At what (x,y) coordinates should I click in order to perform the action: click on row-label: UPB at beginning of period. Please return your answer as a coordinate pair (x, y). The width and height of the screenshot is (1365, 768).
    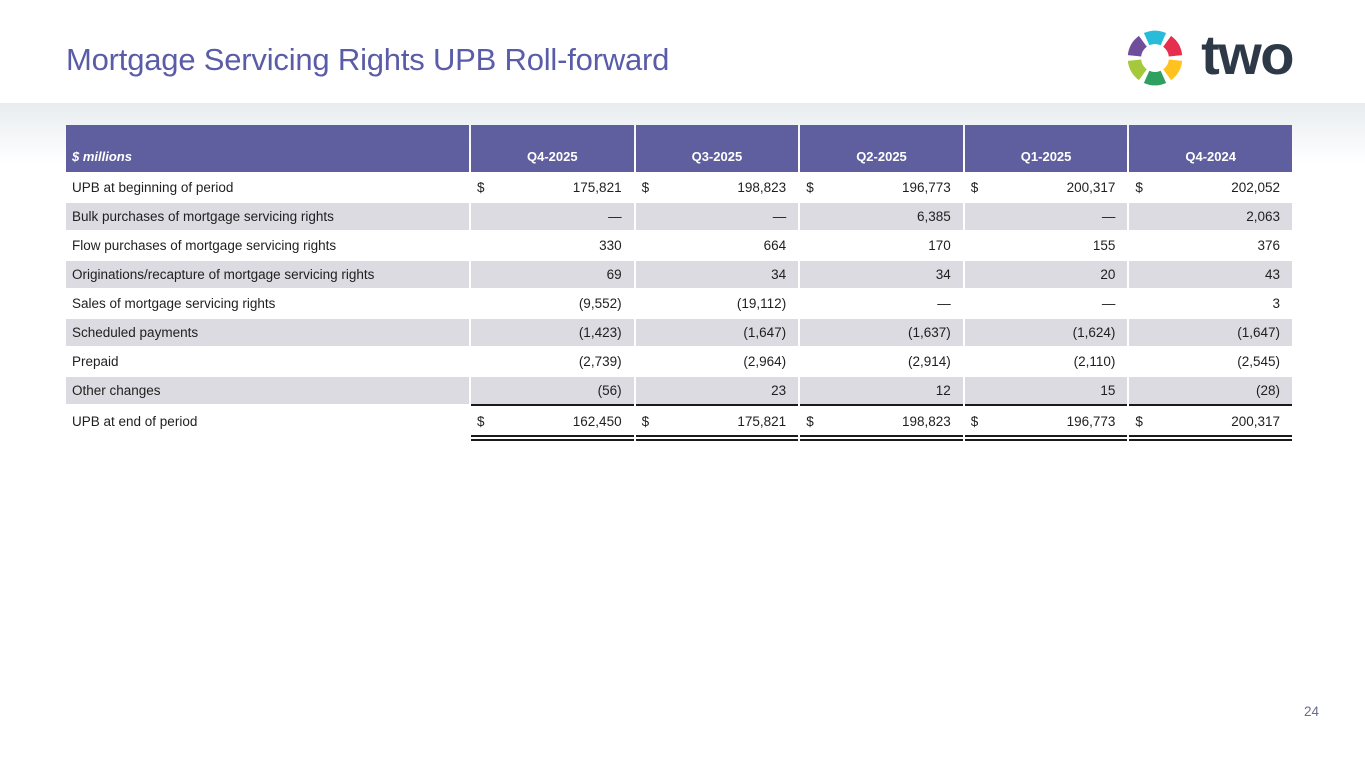
    Looking at the image, I should click on (153, 187).